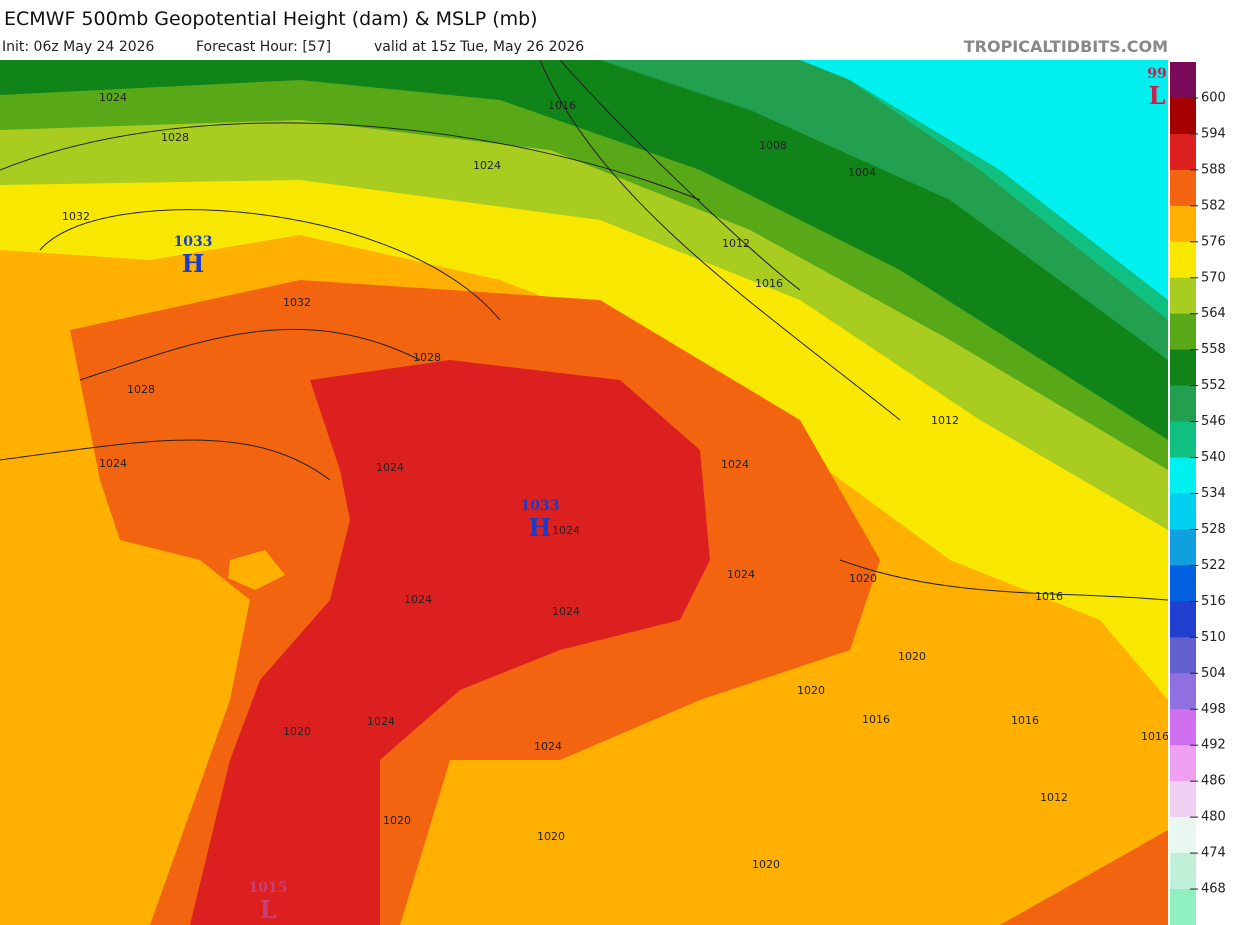  What do you see at coordinates (1213, 457) in the screenshot?
I see `colorbar-label: 540` at bounding box center [1213, 457].